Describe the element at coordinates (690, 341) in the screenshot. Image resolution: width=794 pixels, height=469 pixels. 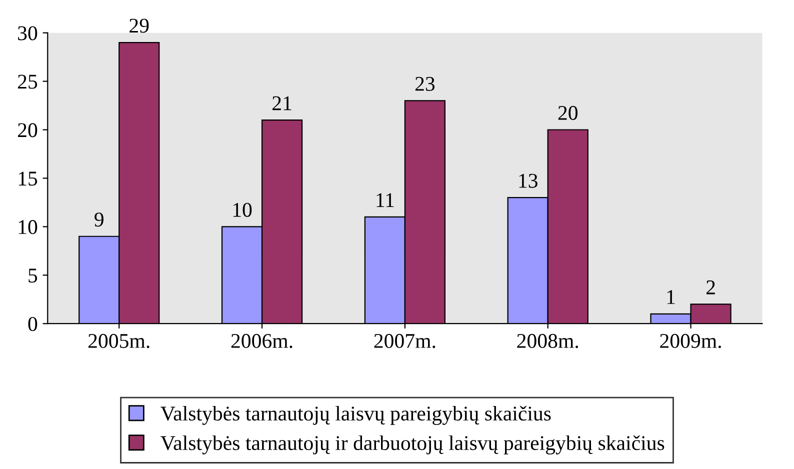
I see `x-tick-label: 2009m.` at that location.